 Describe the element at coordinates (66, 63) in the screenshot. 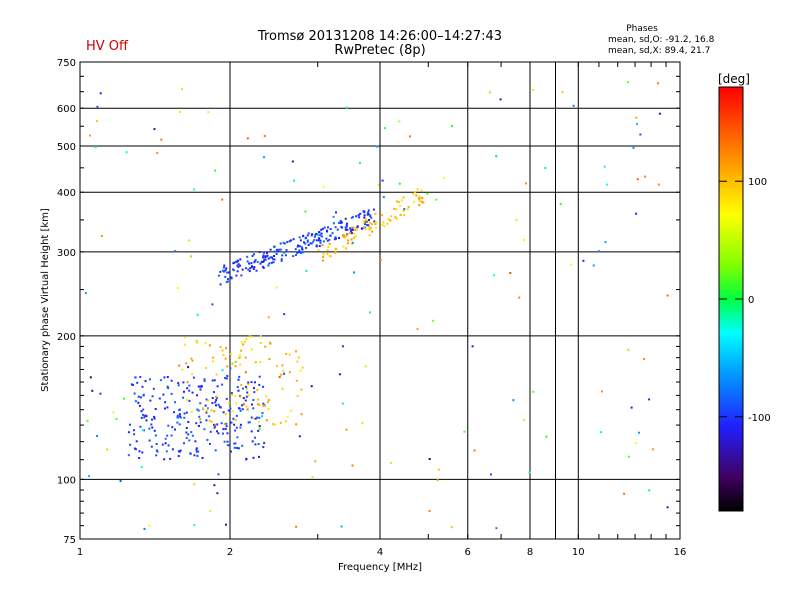

I see `y-tick-label: 750` at that location.